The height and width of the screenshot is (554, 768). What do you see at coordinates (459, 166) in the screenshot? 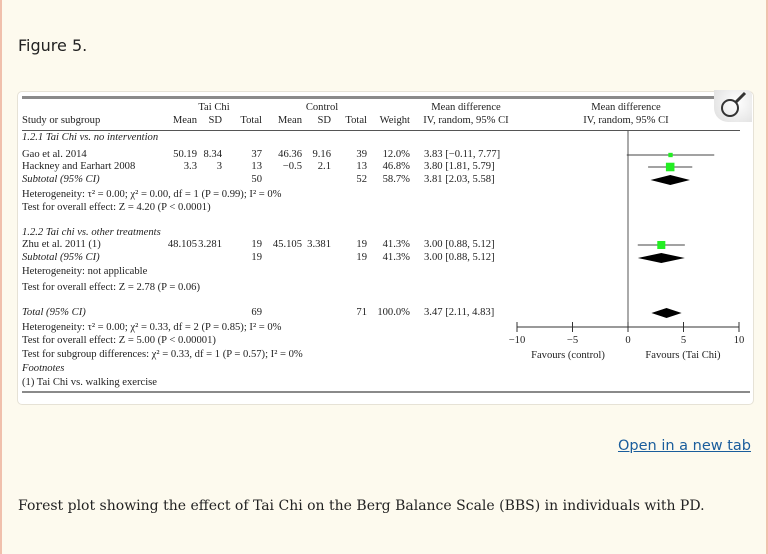
I see `study-md-ci: 3.80 [1.81, 5.79]` at bounding box center [459, 166].